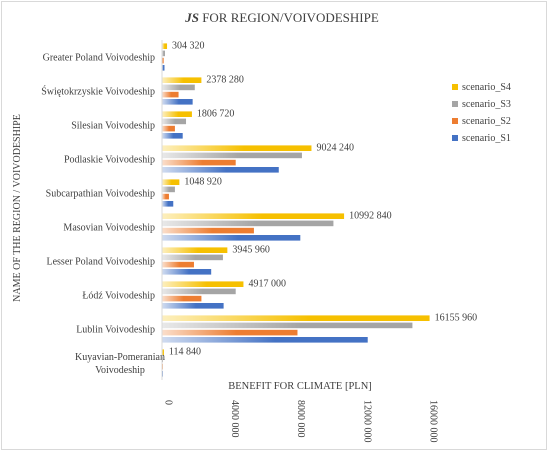 Image resolution: width=550 pixels, height=453 pixels. I want to click on bar-lublin-voivodeship-scenario-s1, so click(265, 340).